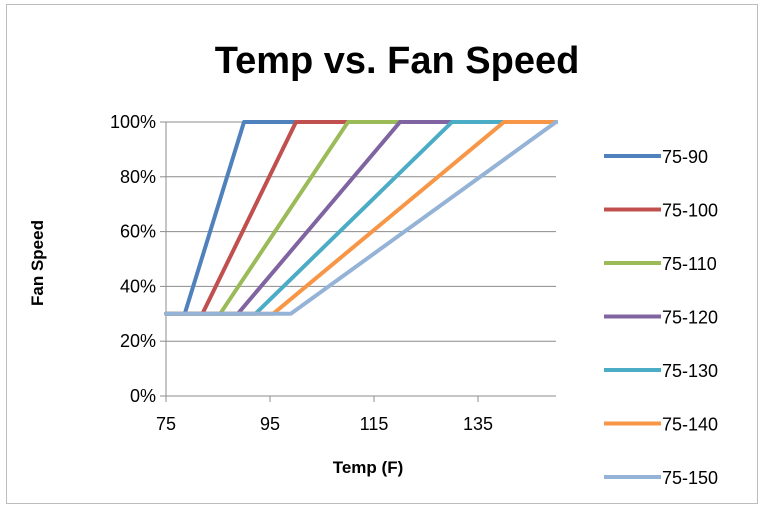 The height and width of the screenshot is (509, 764). Describe the element at coordinates (690, 371) in the screenshot. I see `legend-label-75-130: 75-130` at that location.